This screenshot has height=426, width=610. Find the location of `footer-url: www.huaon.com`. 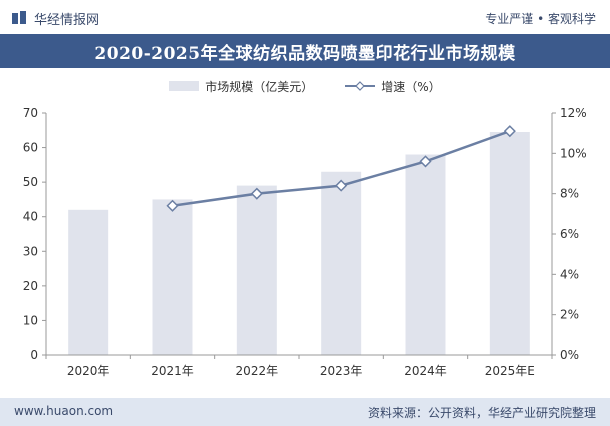

footer-url: www.huaon.com is located at coordinates (64, 411).